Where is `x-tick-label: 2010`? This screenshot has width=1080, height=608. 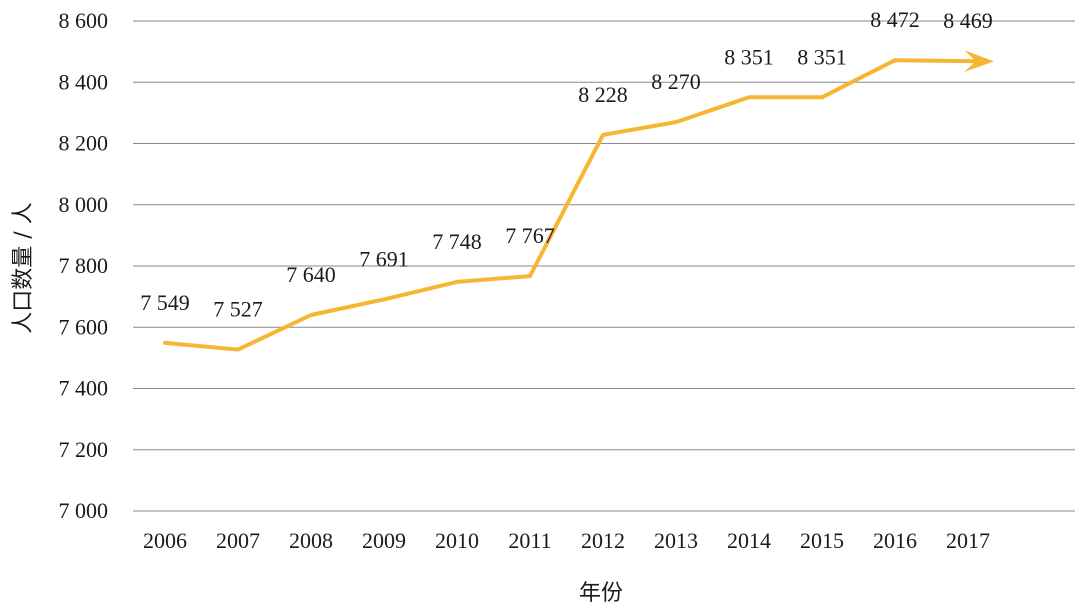
x-tick-label: 2010 is located at coordinates (457, 540).